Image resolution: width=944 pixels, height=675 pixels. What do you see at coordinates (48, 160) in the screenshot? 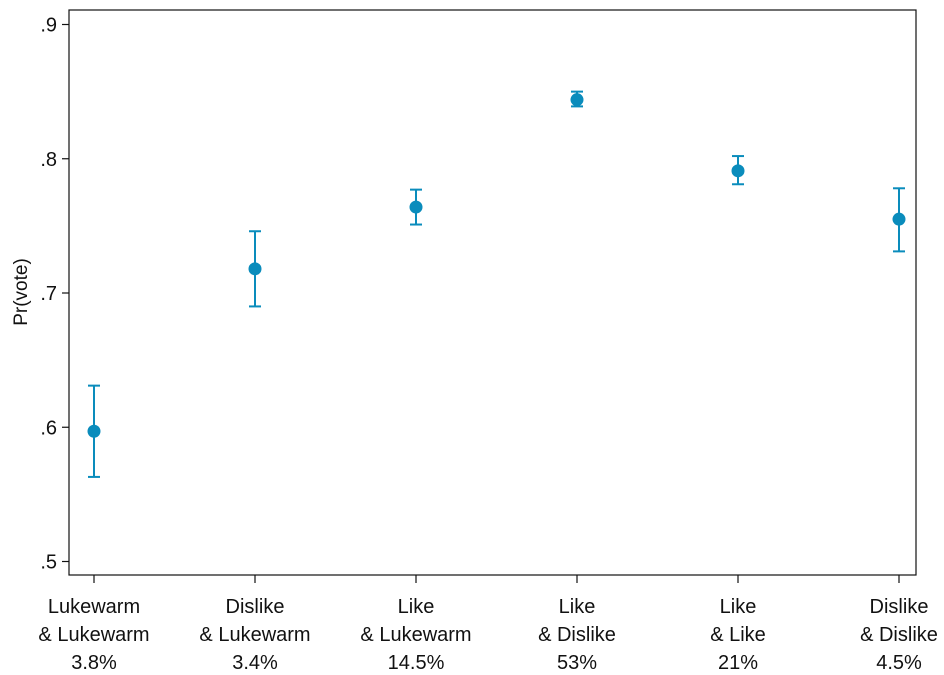
I see `y-tick-label: .8` at bounding box center [48, 160].